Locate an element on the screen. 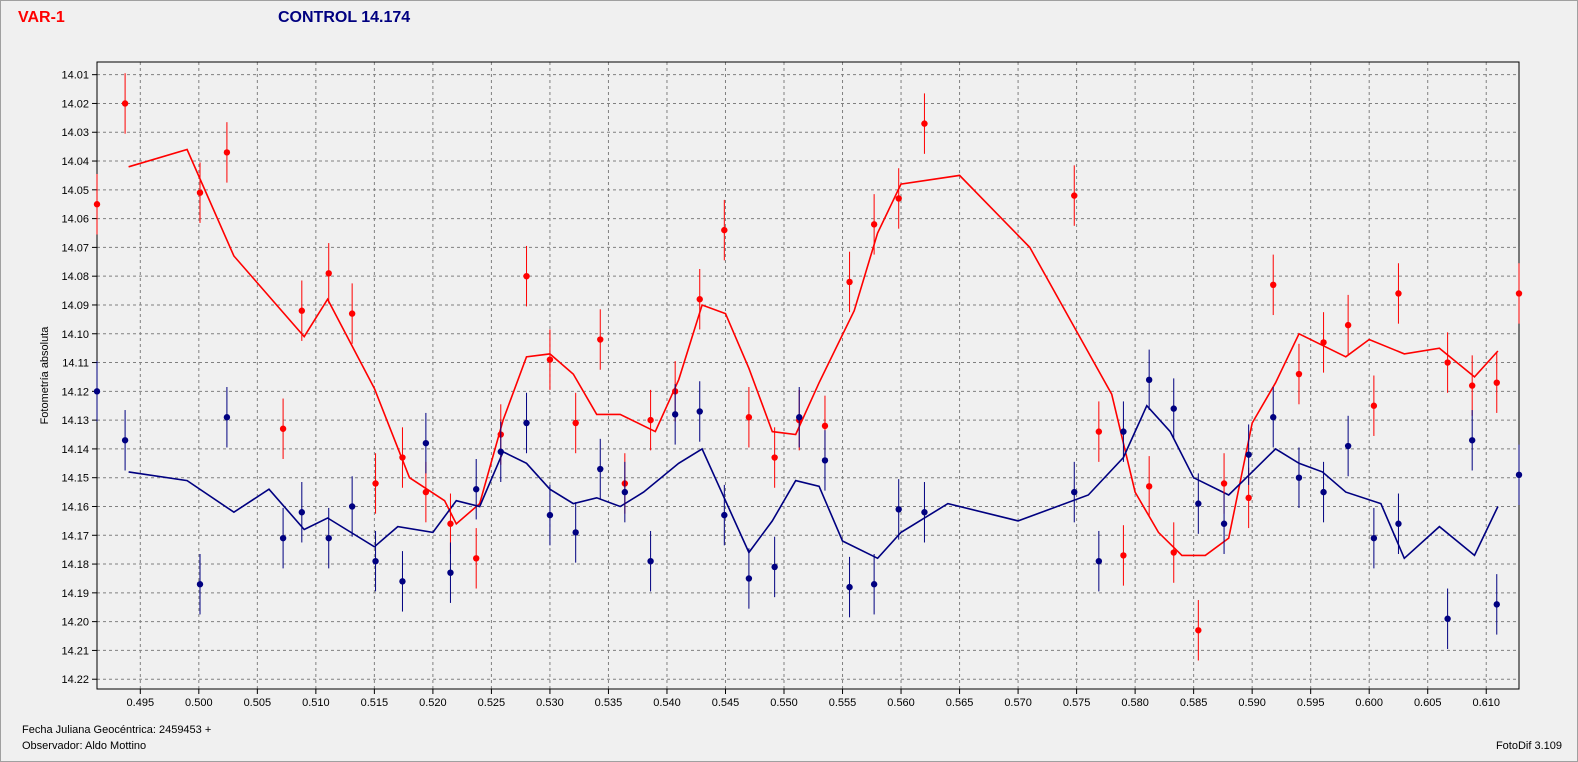 The height and width of the screenshot is (762, 1578). x-tick-label: 0.555 is located at coordinates (843, 703).